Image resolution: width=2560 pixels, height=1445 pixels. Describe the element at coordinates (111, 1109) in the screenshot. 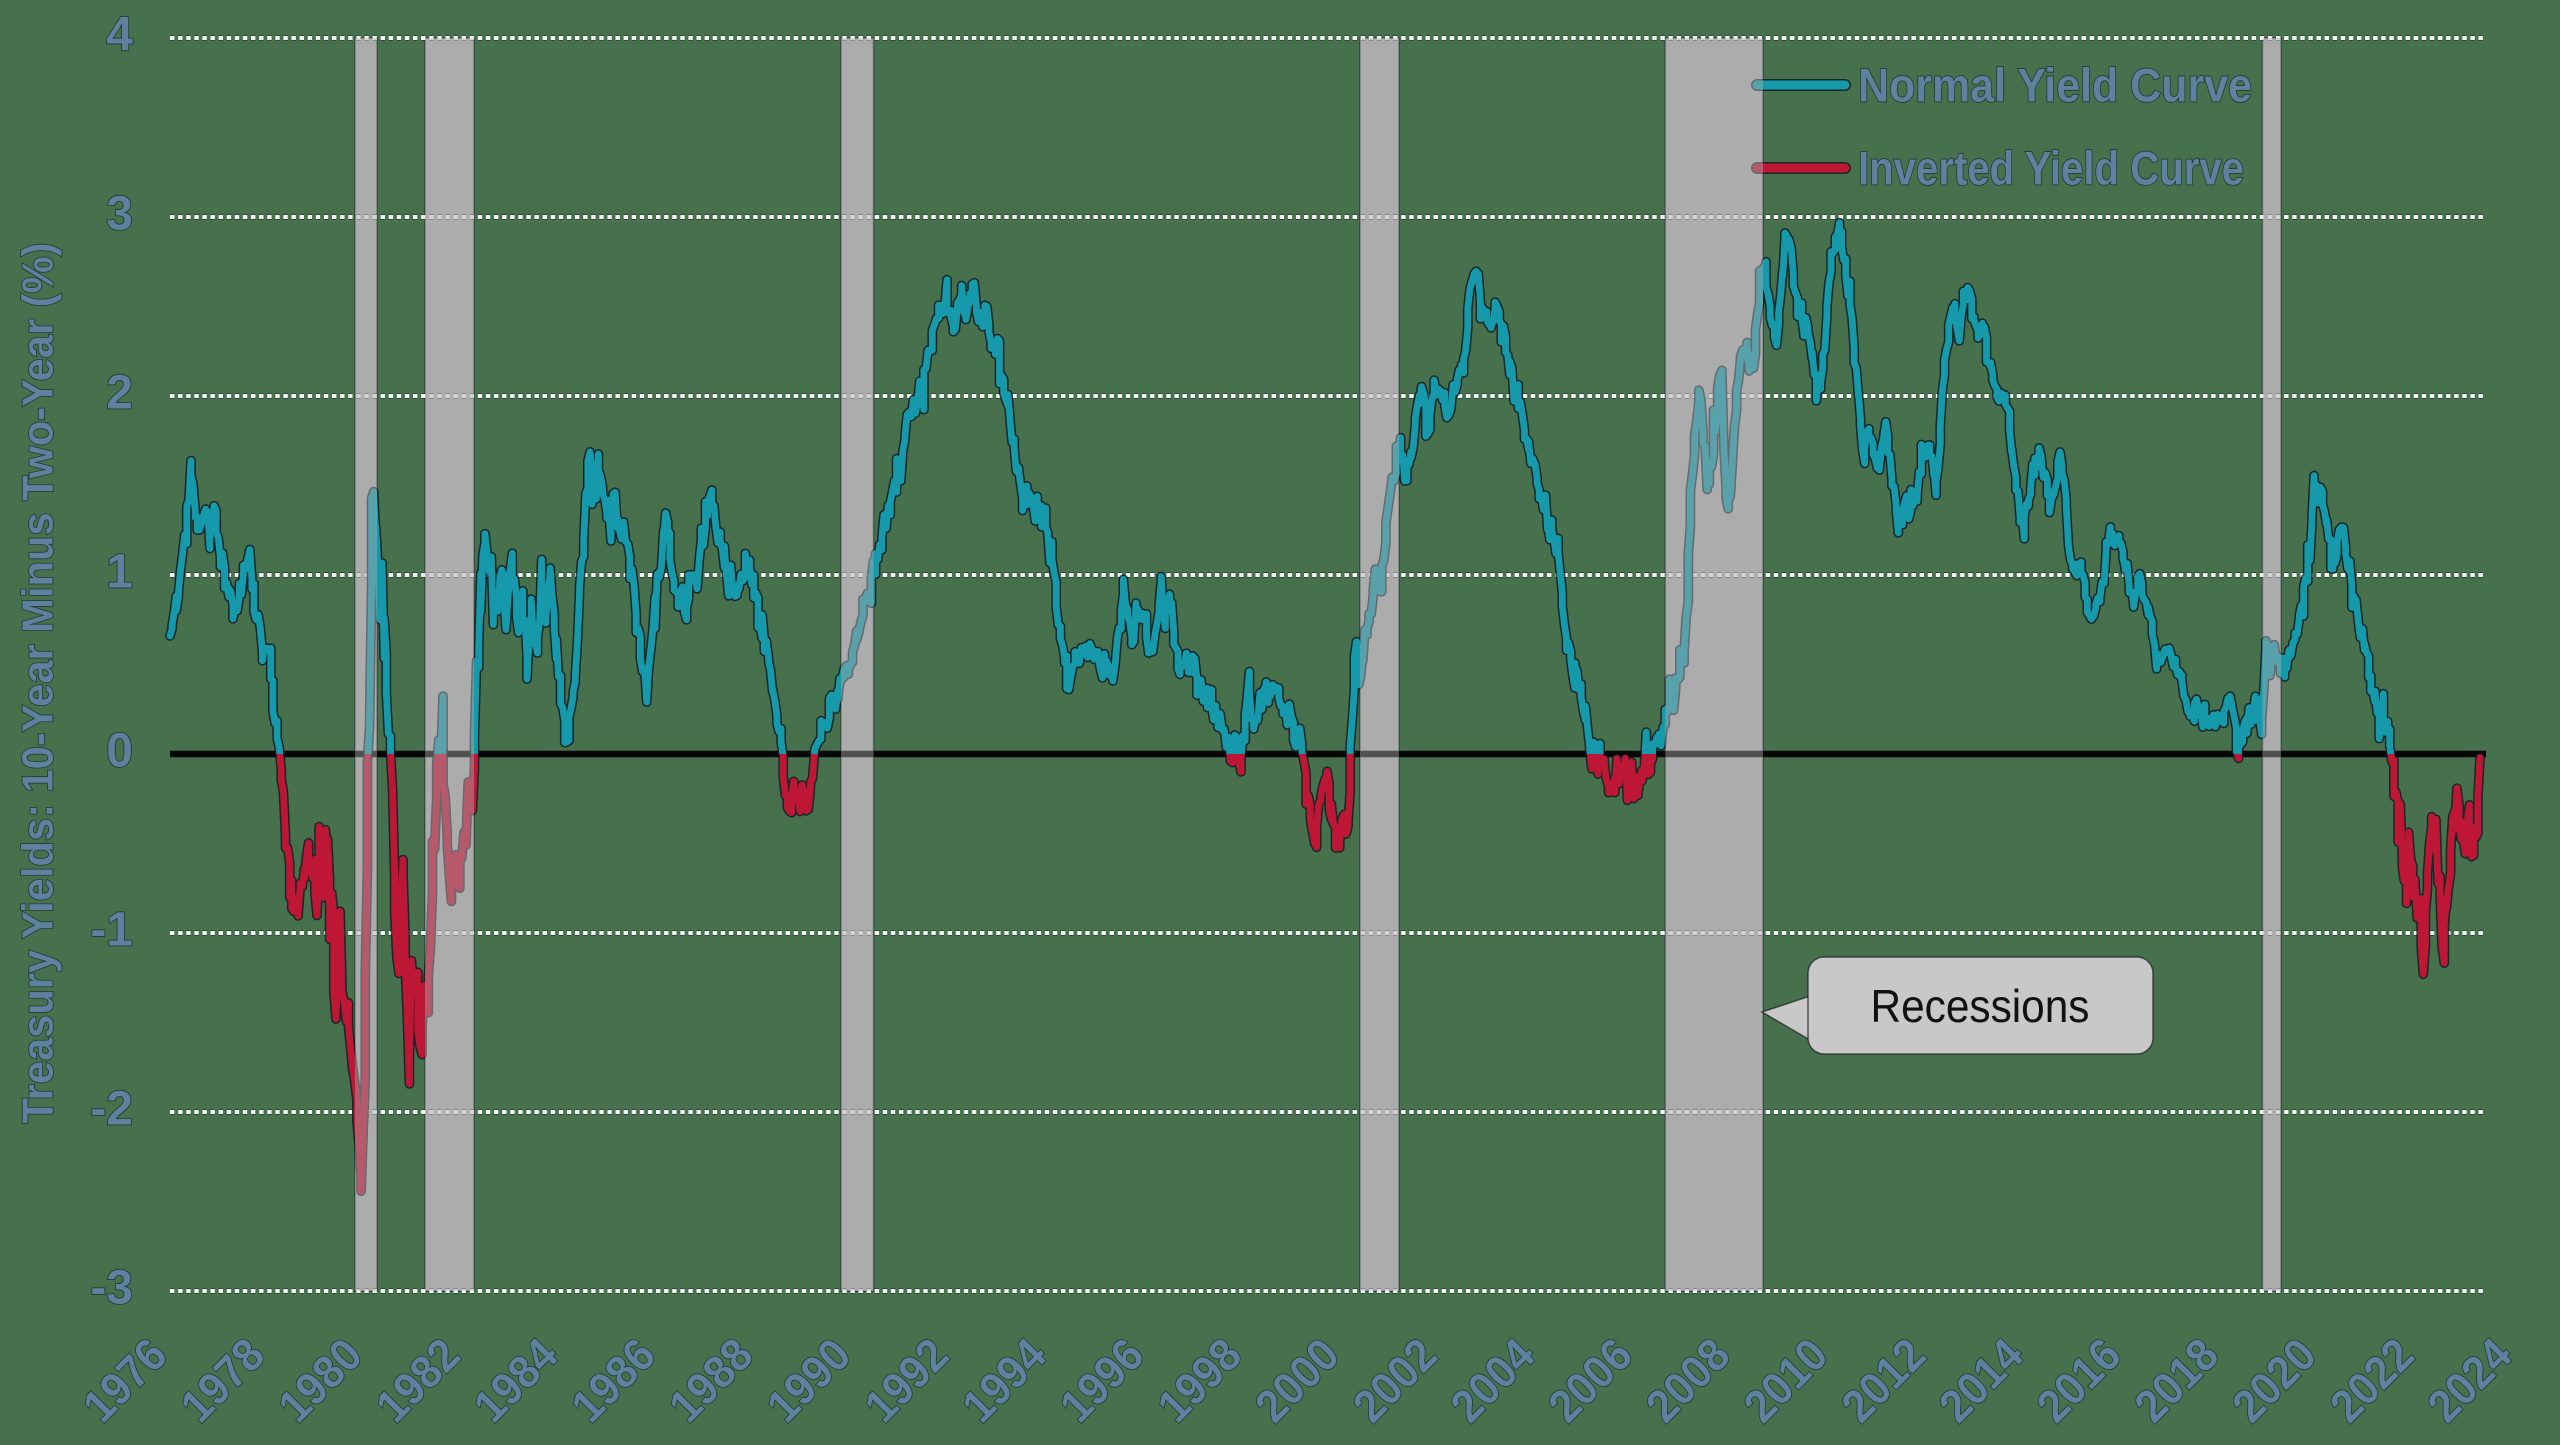

I see `svg-text: -2` at that location.